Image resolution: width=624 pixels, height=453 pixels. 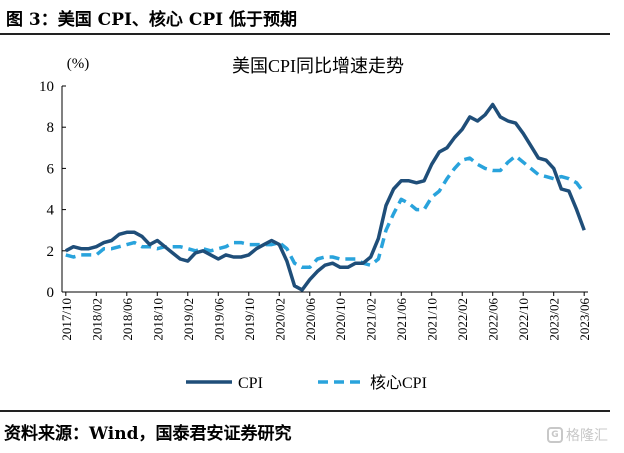 What do you see at coordinates (51, 211) in the screenshot?
I see `y-tick-label: 4` at bounding box center [51, 211].